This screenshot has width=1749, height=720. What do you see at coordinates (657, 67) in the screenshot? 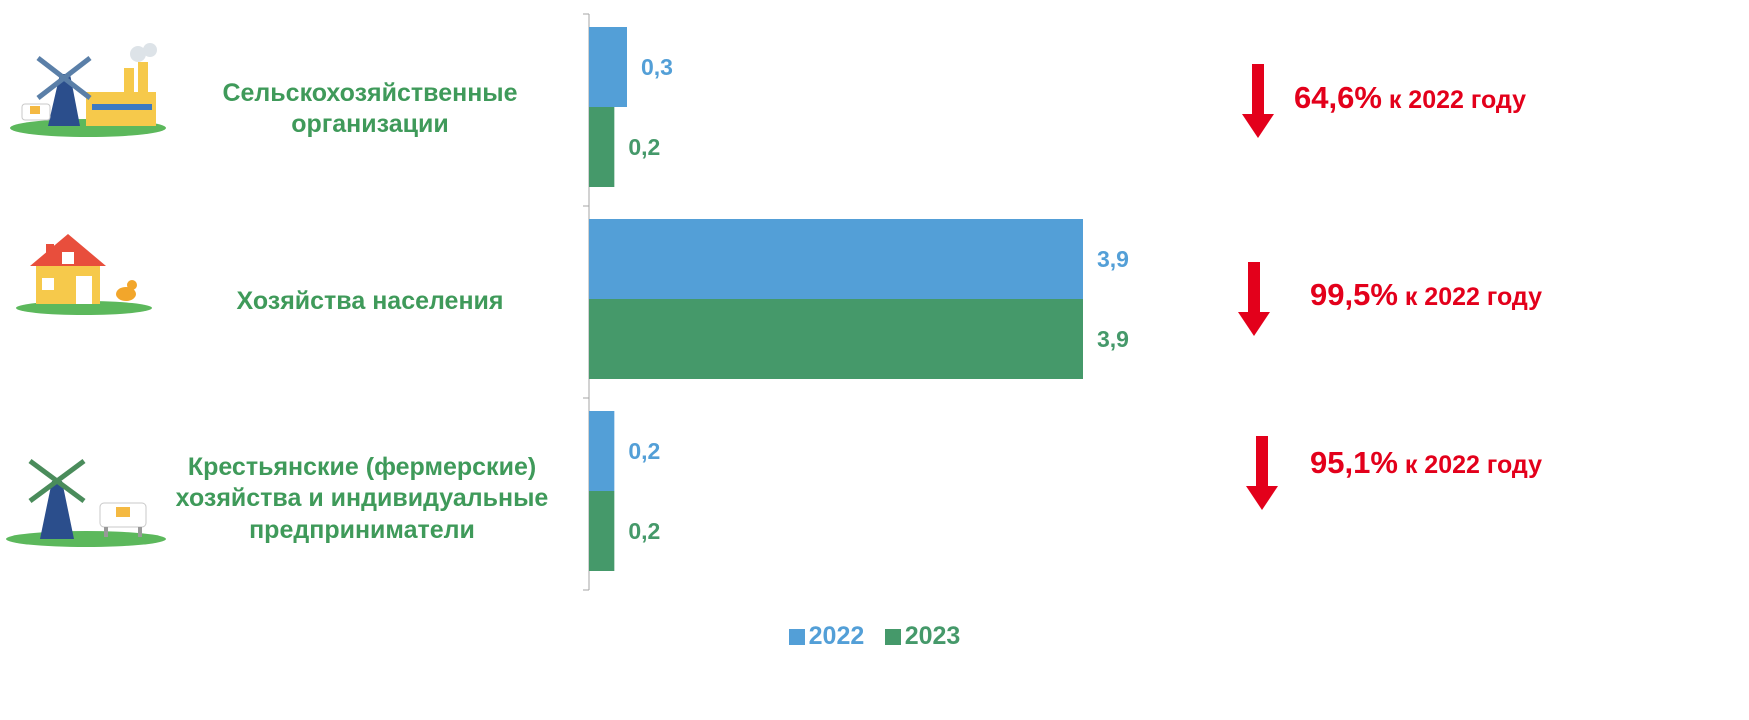
I see `data-label-2022-0: 0,3` at bounding box center [657, 67].